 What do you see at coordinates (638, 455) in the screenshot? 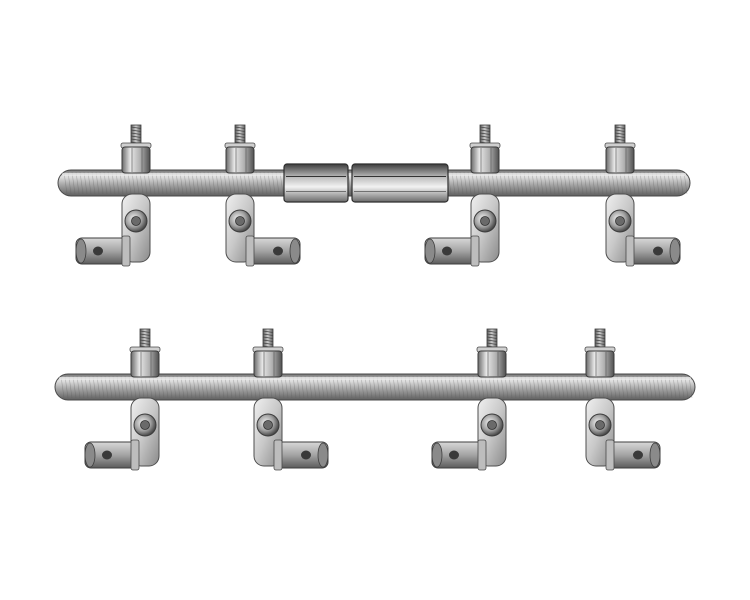
I see `assembly-2-clamp-4-clamp-hole` at bounding box center [638, 455].